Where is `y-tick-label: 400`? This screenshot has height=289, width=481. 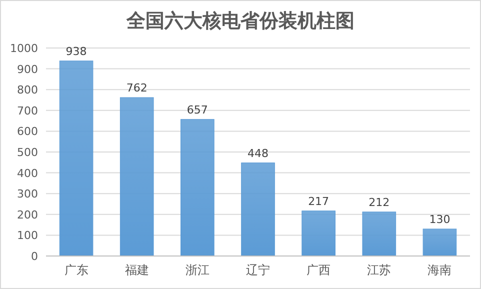
y-tick-label: 400 is located at coordinates (27, 173).